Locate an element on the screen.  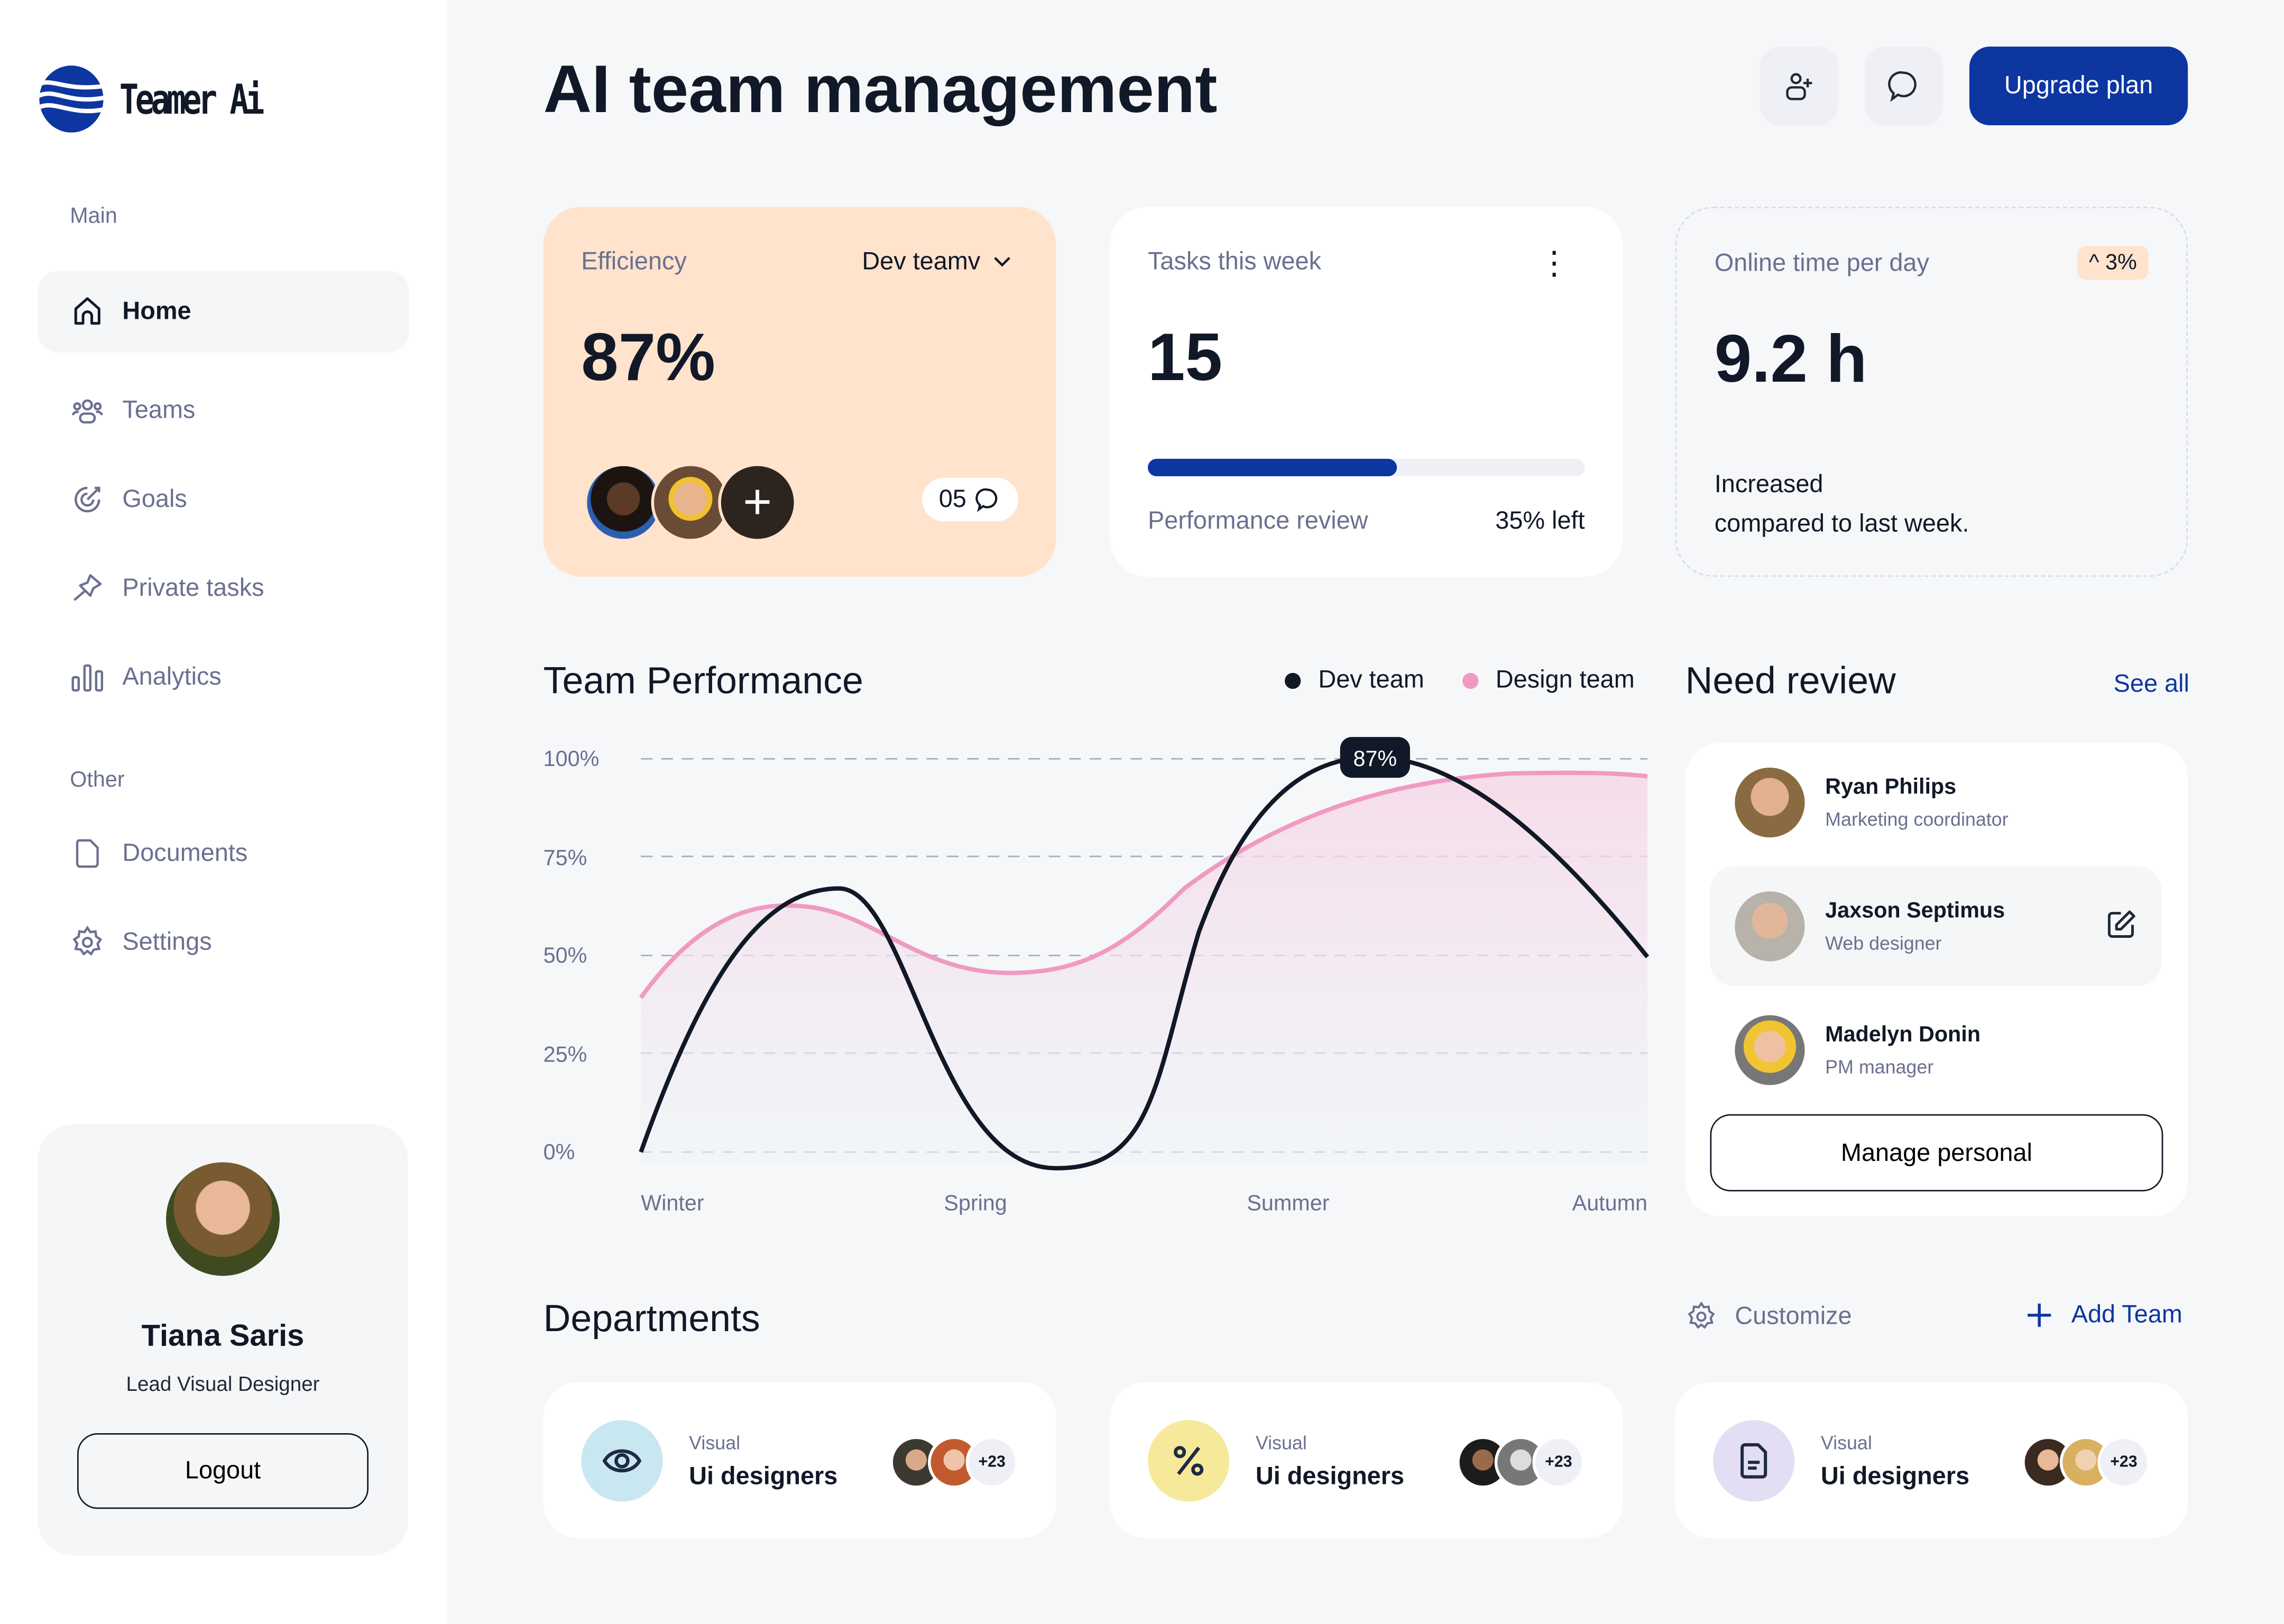
document-icon is located at coordinates (87, 853).